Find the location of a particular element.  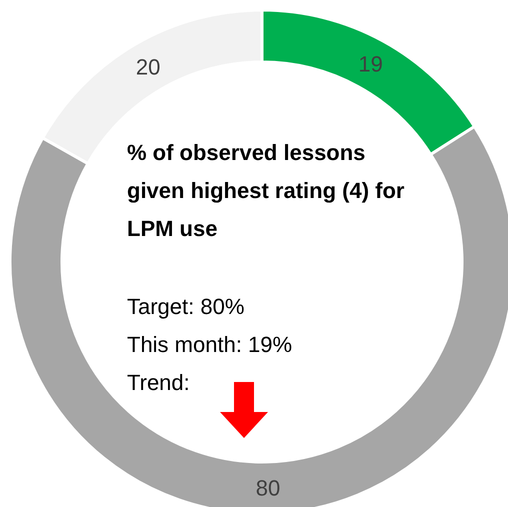

text: Target: 80% is located at coordinates (185, 306).